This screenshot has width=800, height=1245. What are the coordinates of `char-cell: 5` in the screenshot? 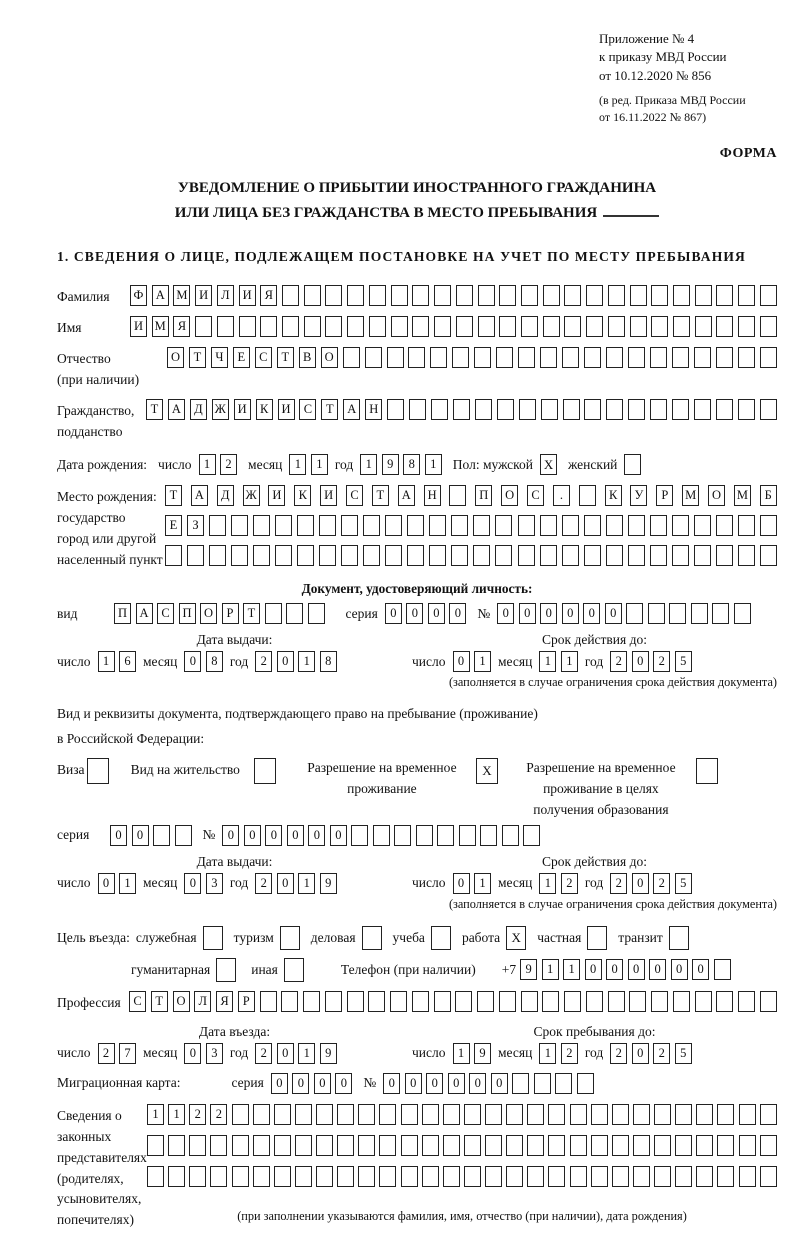 It's located at (683, 883).